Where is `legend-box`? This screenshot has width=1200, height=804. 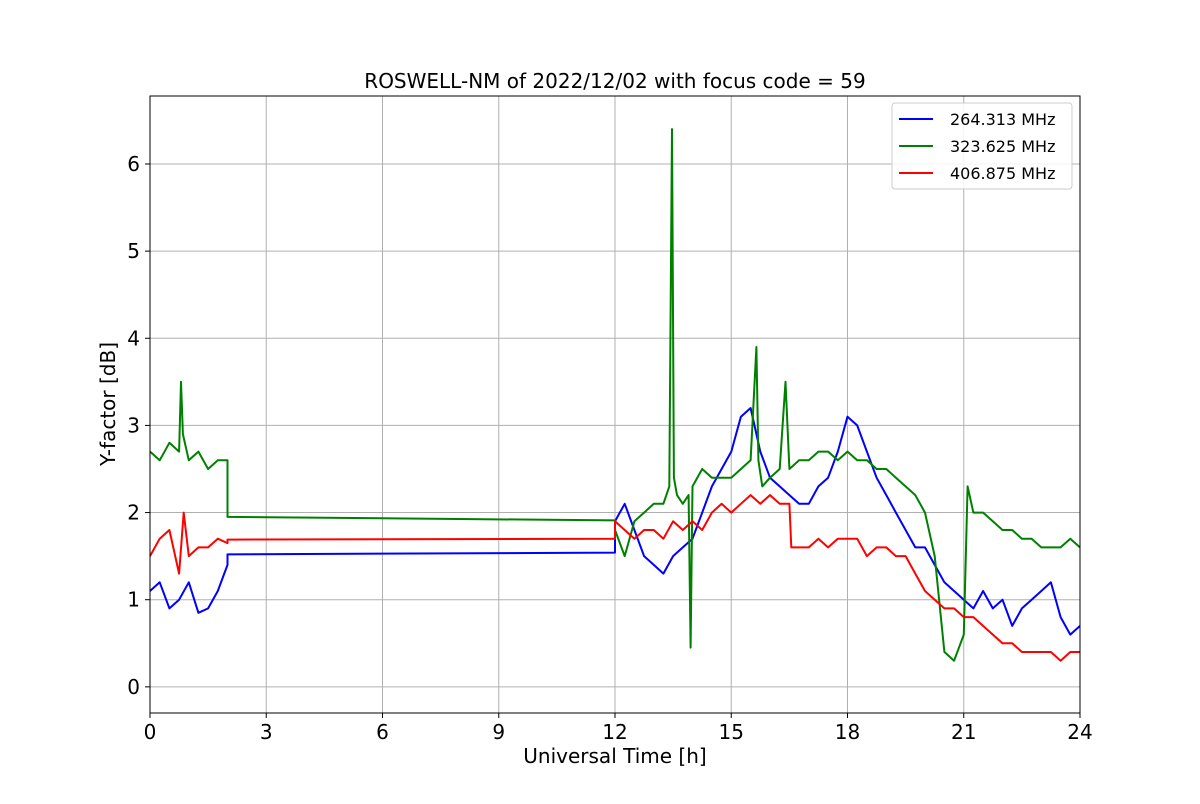 legend-box is located at coordinates (982, 146).